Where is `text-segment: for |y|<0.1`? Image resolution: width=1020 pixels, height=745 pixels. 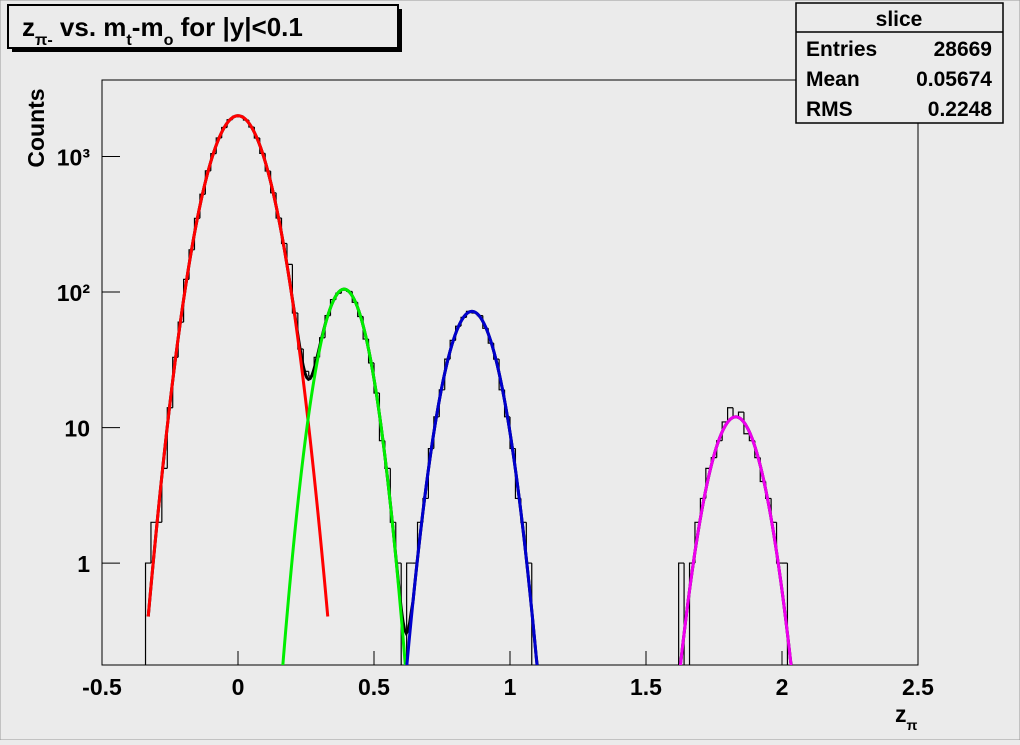
text-segment: for |y|<0.1 is located at coordinates (237, 27).